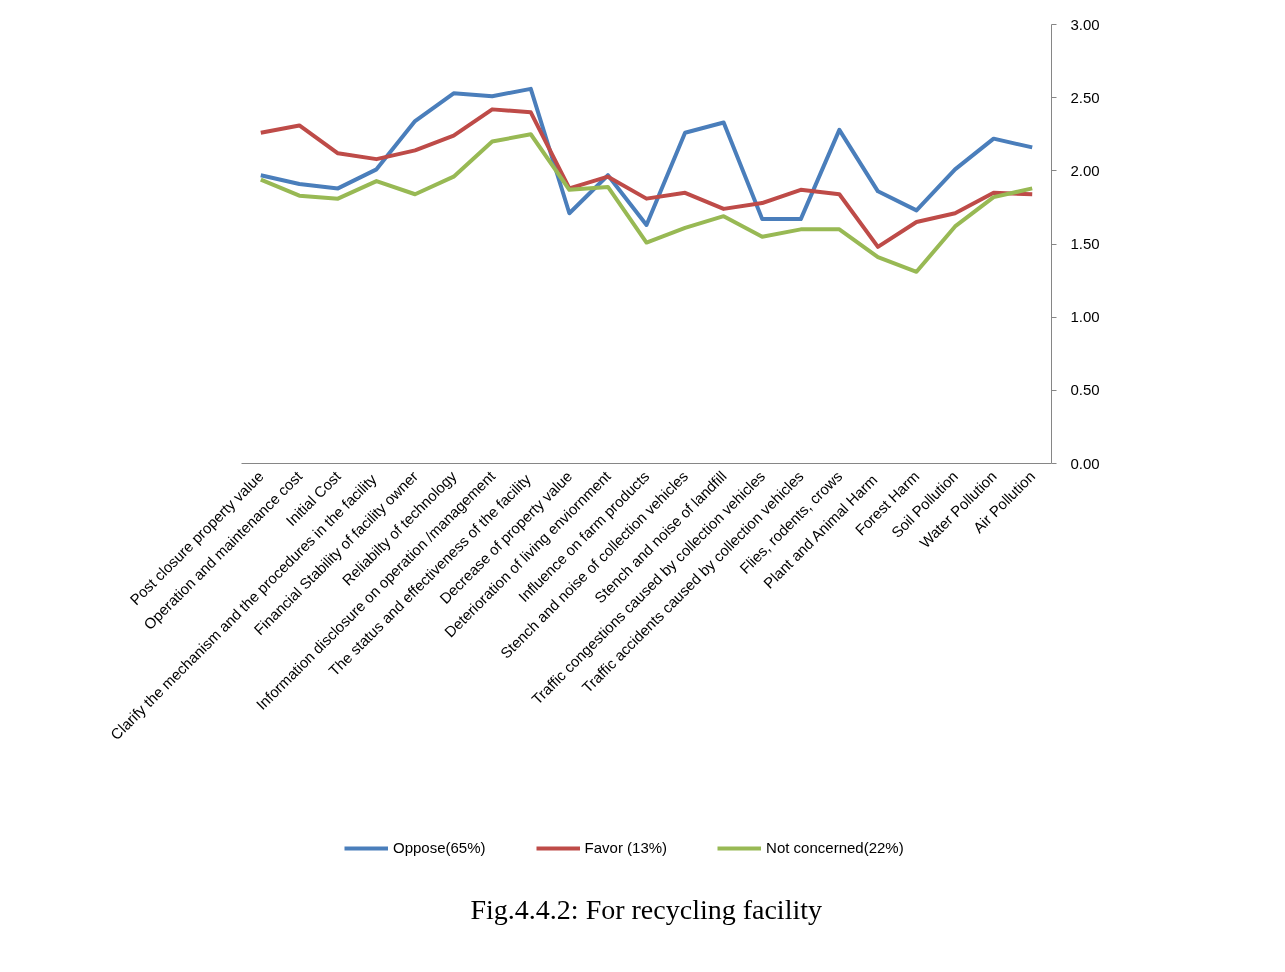 This screenshot has height=972, width=1285. Describe the element at coordinates (835, 847) in the screenshot. I see `legend-label: Not concerned(22%)` at that location.